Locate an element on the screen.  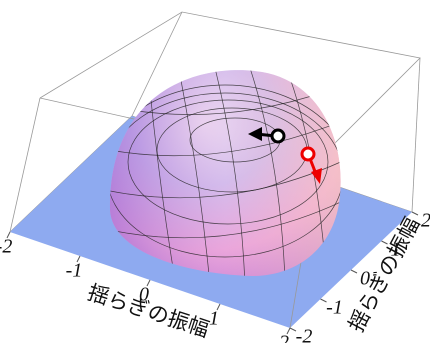
red-arrowhead is located at coordinates (316, 176).